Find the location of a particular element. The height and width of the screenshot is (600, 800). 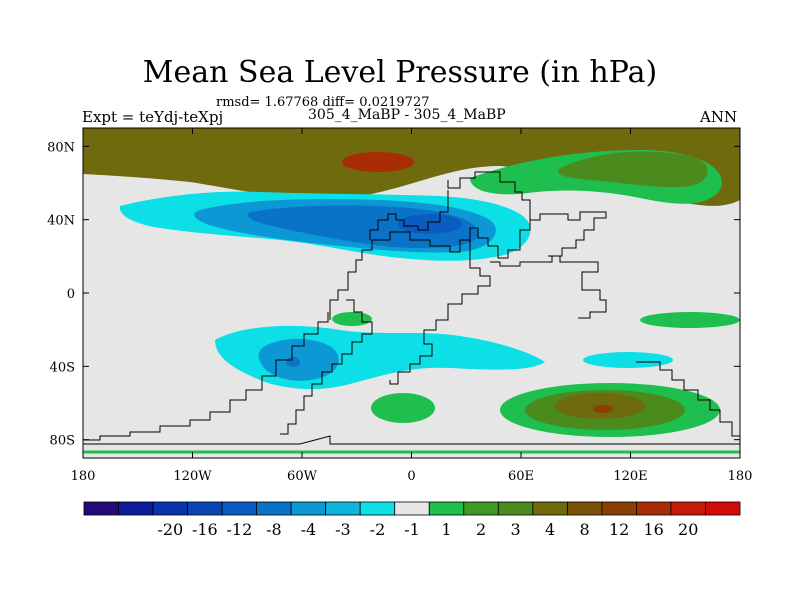

colorbar-label: -20 is located at coordinates (170, 529).